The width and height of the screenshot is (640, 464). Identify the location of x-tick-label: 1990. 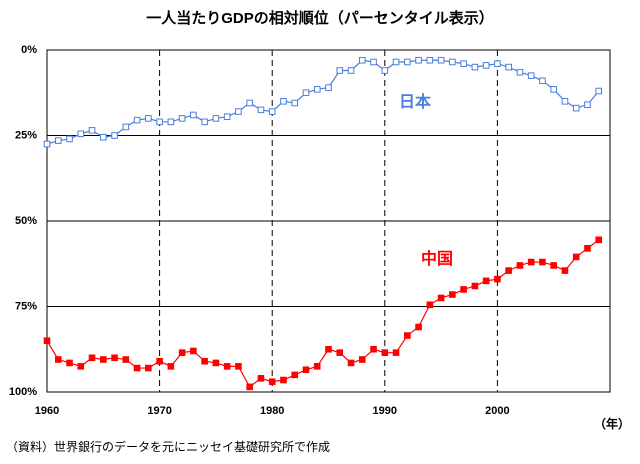
(385, 411).